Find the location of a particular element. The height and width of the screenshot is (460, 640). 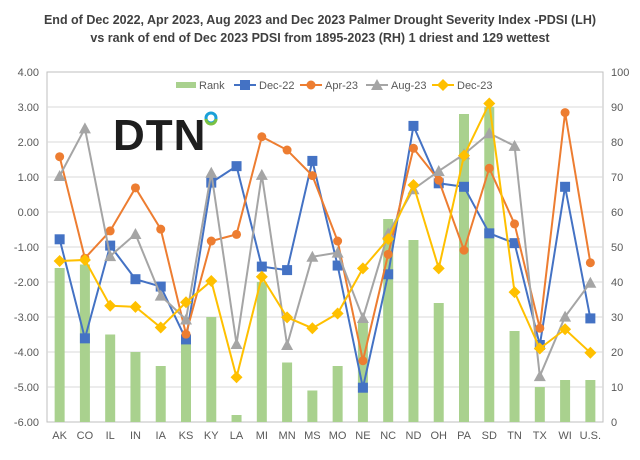

x-axis-tick-label: U.S. is located at coordinates (590, 436).